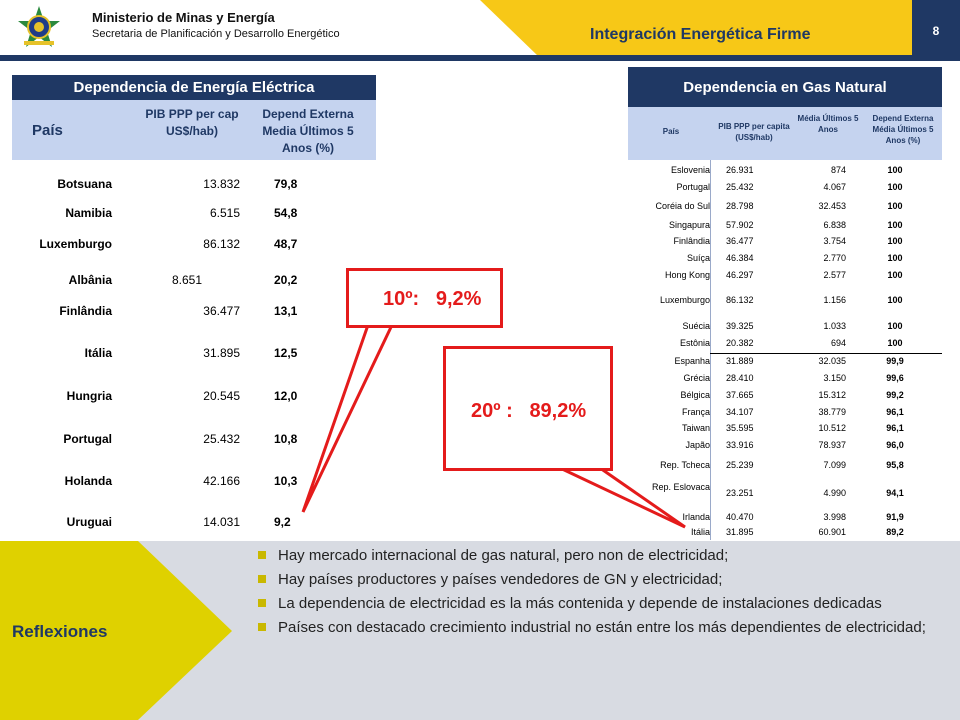  What do you see at coordinates (194, 87) in the screenshot?
I see `electric-table-title: Dependencia de Energía Eléctrica` at bounding box center [194, 87].